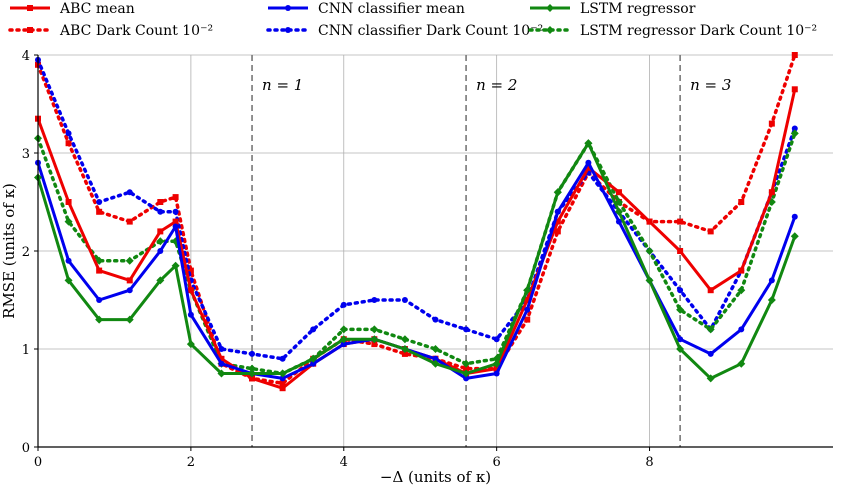 This screenshot has height=488, width=847. I want to click on y-tick-label: 0, so click(26, 448).